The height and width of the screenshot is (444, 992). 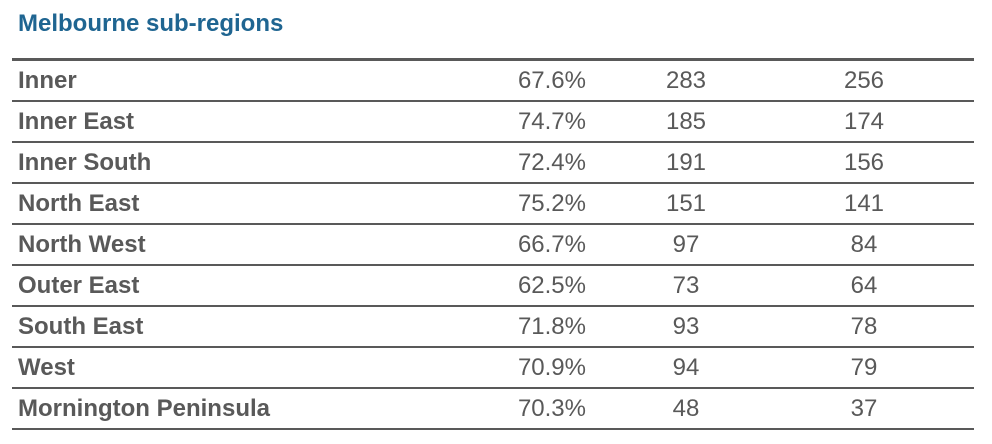 I want to click on count-value-1: 94, so click(x=686, y=367).